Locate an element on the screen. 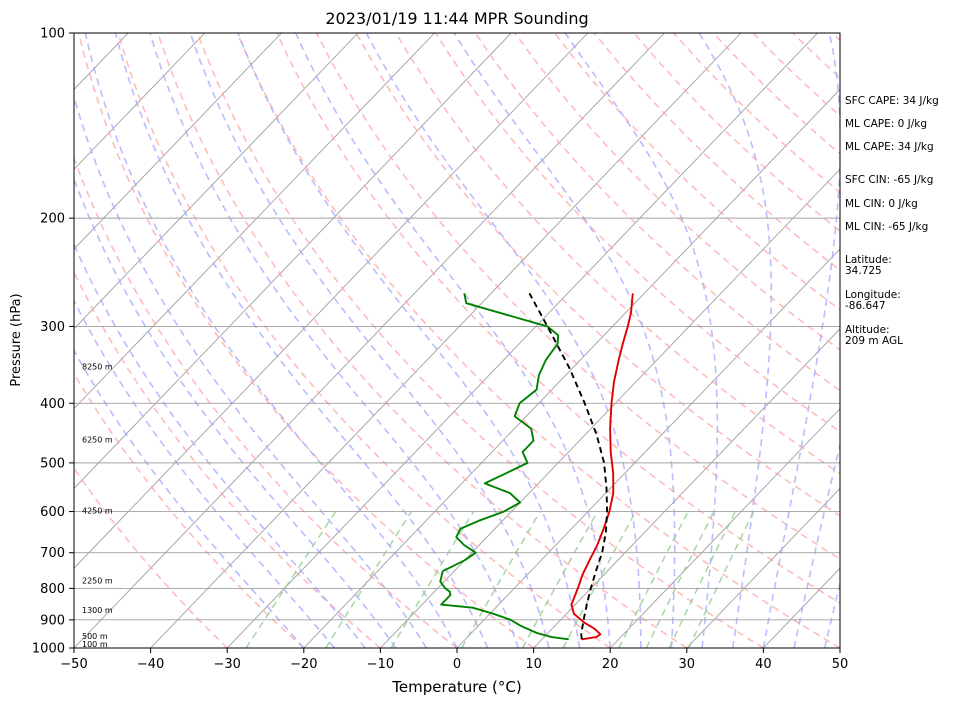  x-tick-label: 20 is located at coordinates (610, 664).